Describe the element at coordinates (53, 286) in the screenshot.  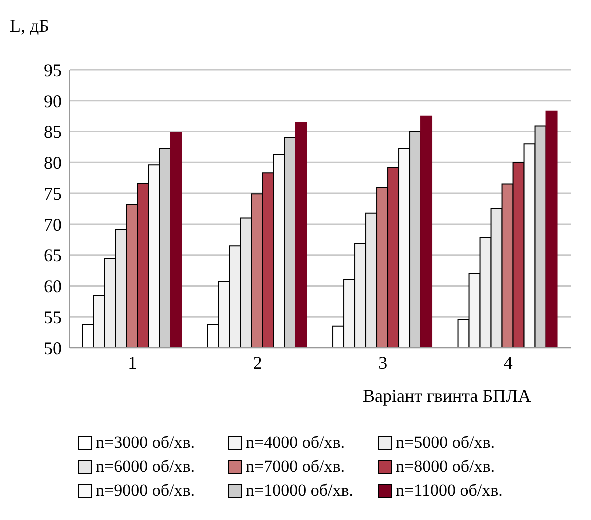
I see `y-tick-label: 60` at that location.